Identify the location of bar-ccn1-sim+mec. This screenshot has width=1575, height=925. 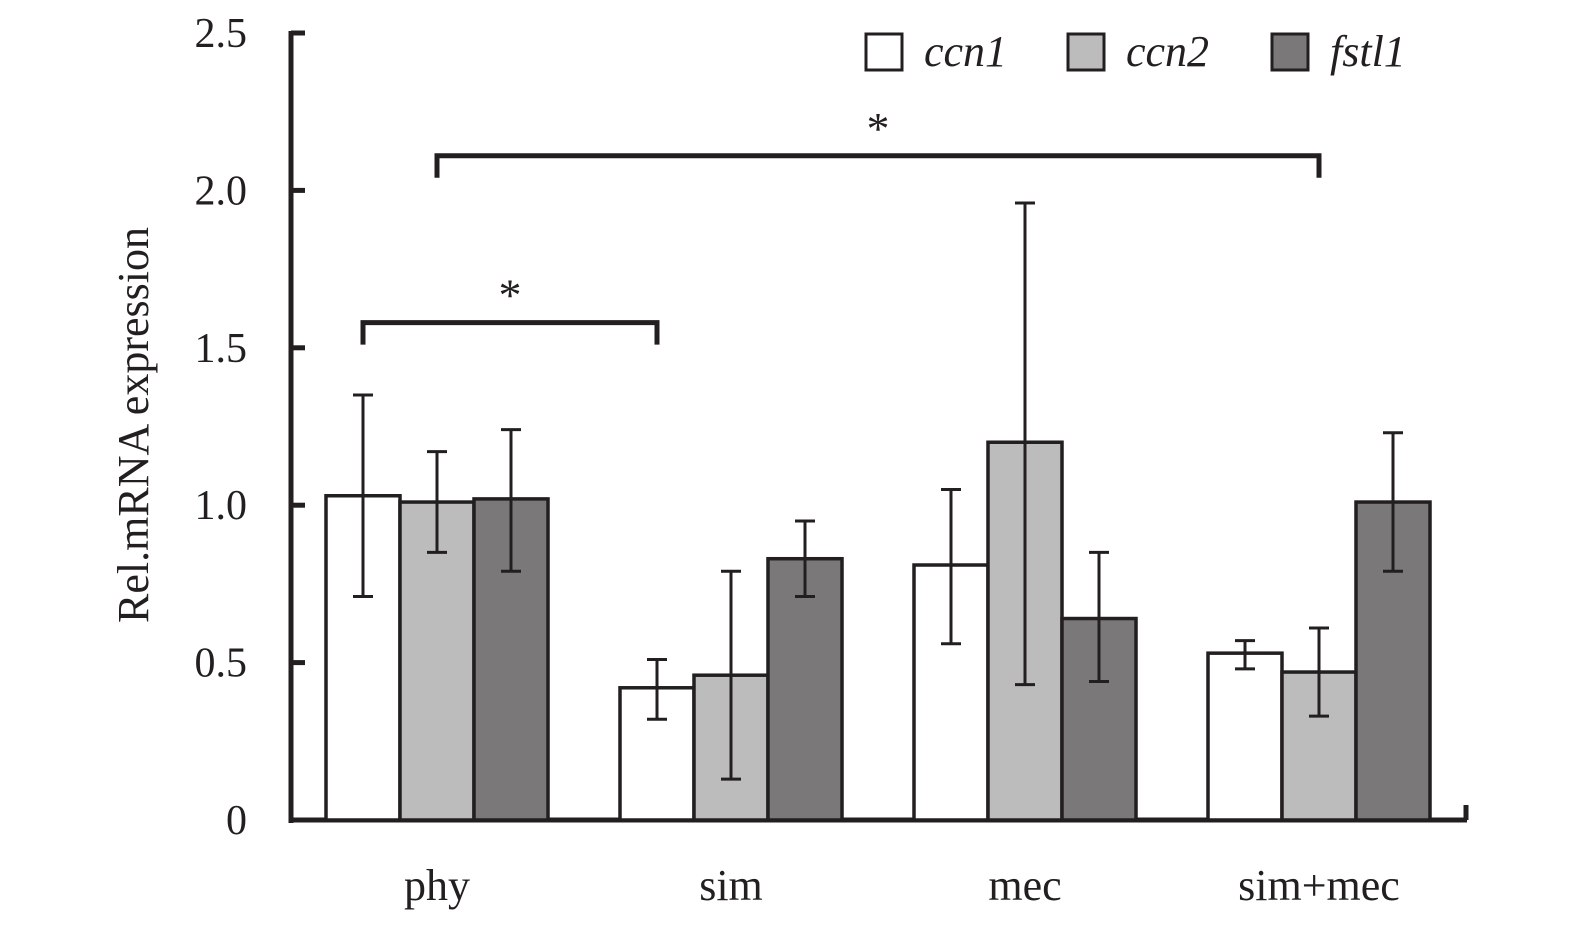
(1245, 736).